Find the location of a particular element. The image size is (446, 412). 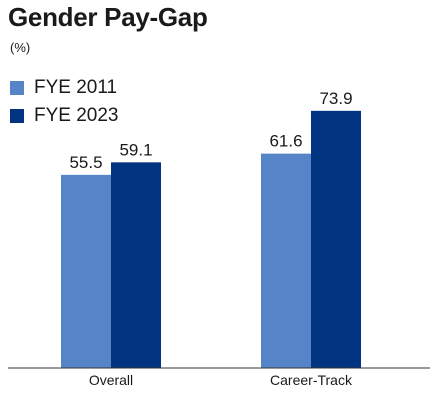

legend-item-fye-2023: FYE 2023 is located at coordinates (64, 116).